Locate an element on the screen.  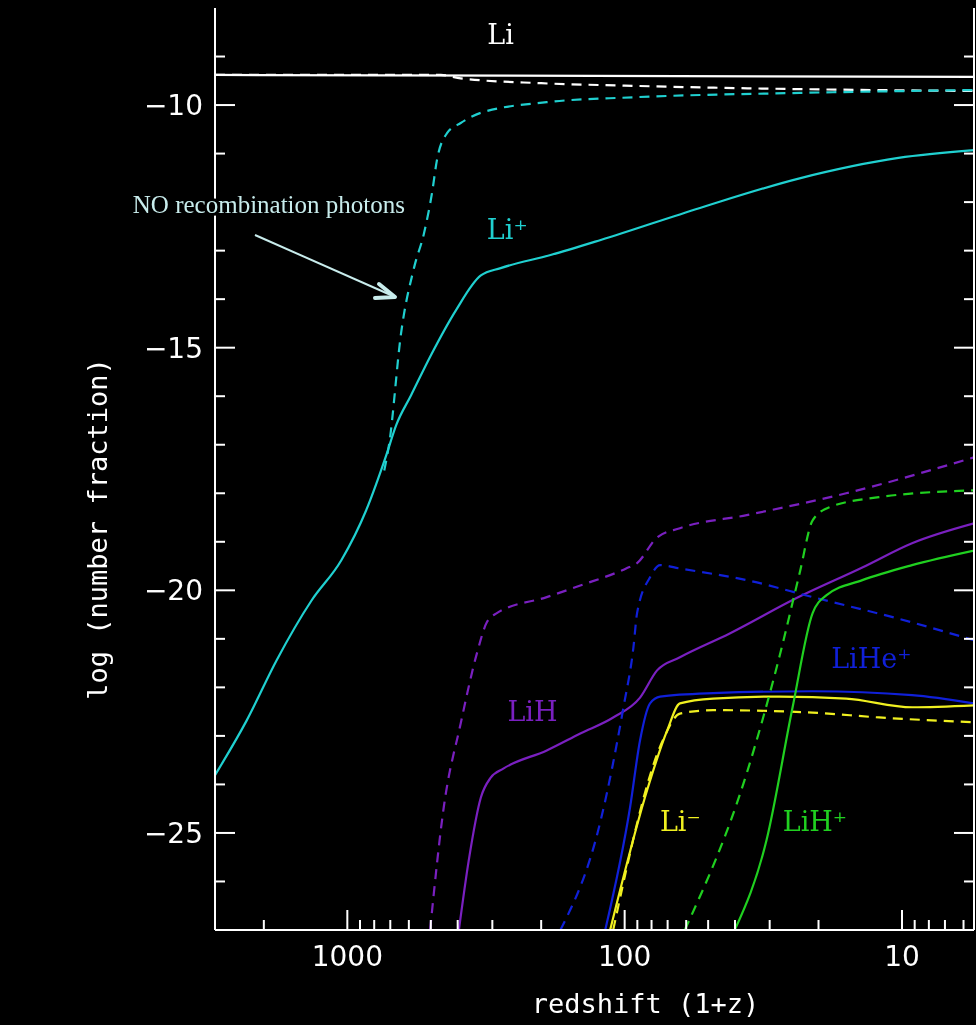
y-tick-label: −25 is located at coordinates (173, 833).